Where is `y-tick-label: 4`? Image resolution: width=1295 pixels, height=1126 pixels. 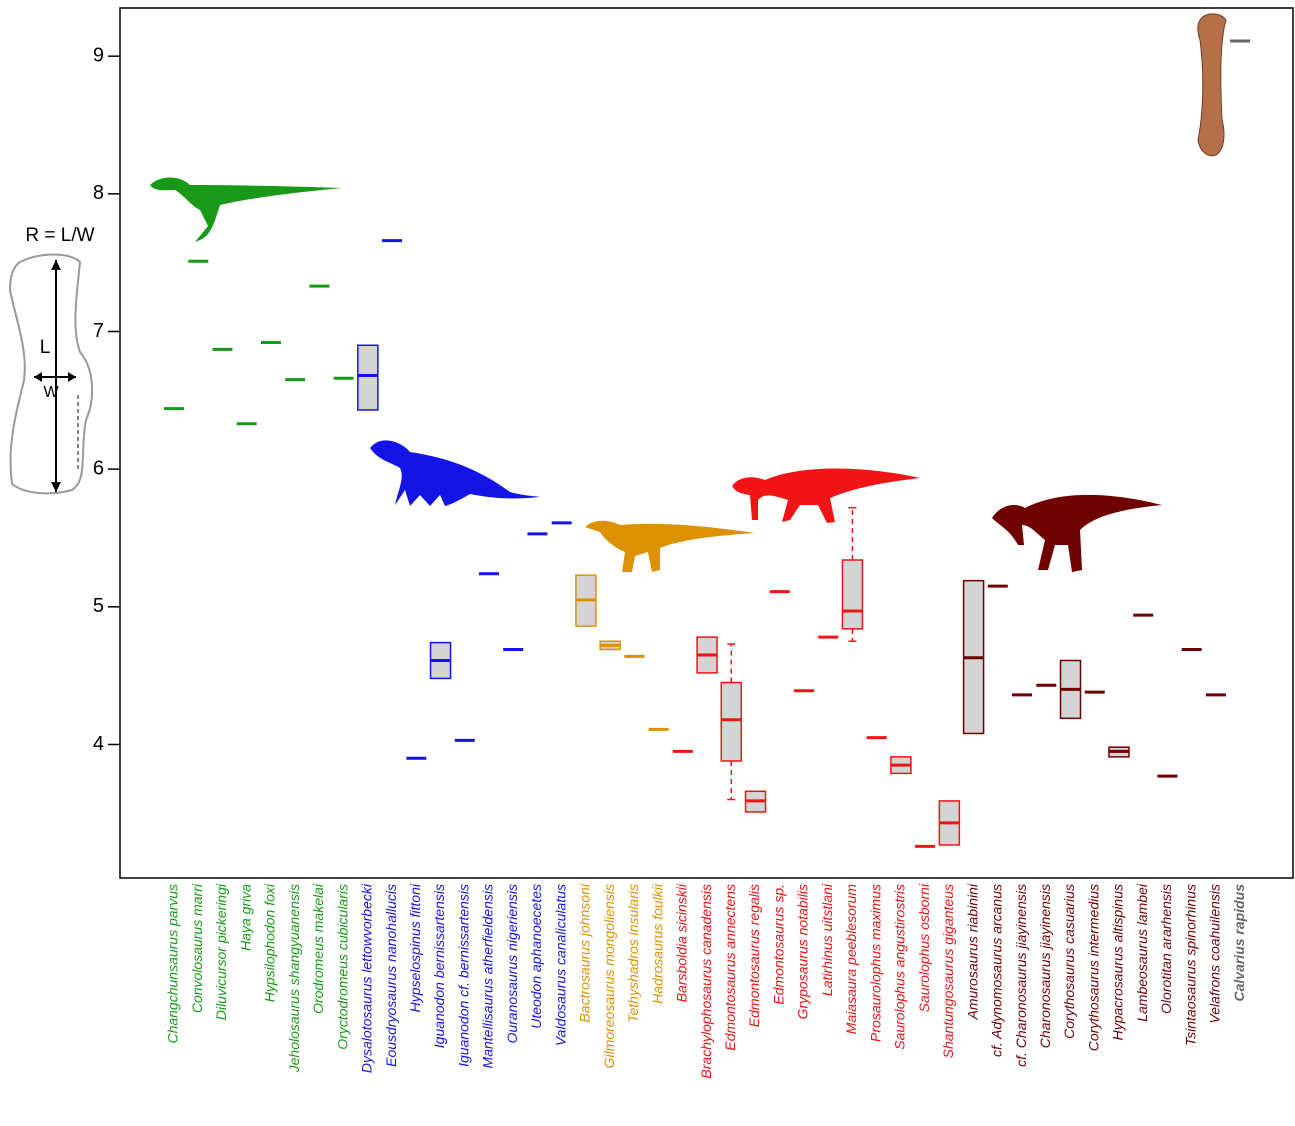 y-tick-label: 4 is located at coordinates (98, 744).